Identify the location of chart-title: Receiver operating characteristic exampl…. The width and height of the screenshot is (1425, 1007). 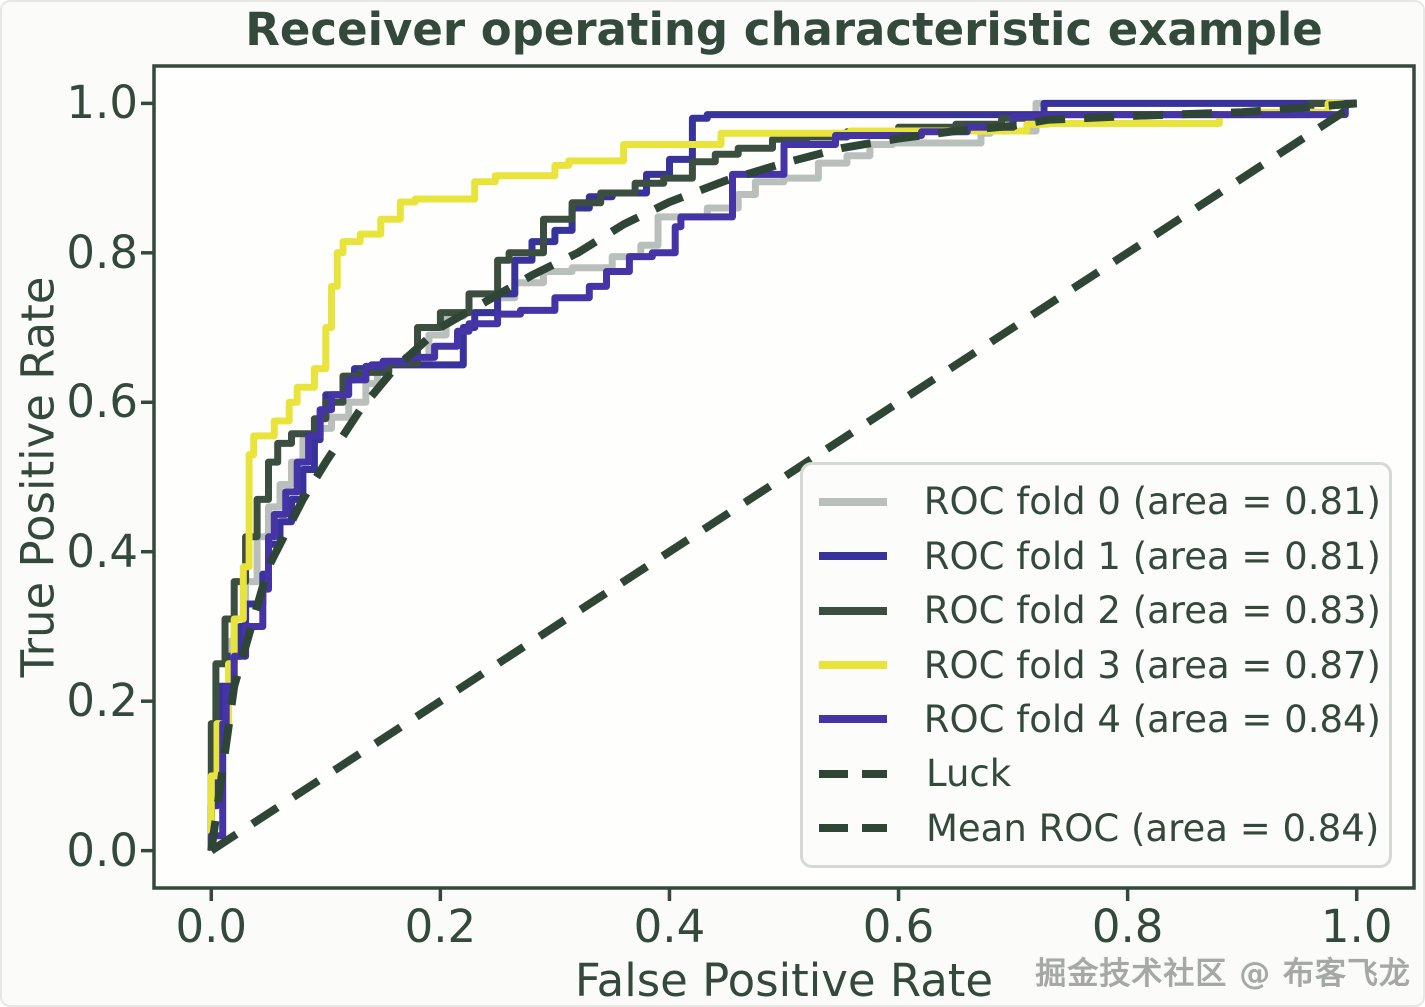
(784, 29).